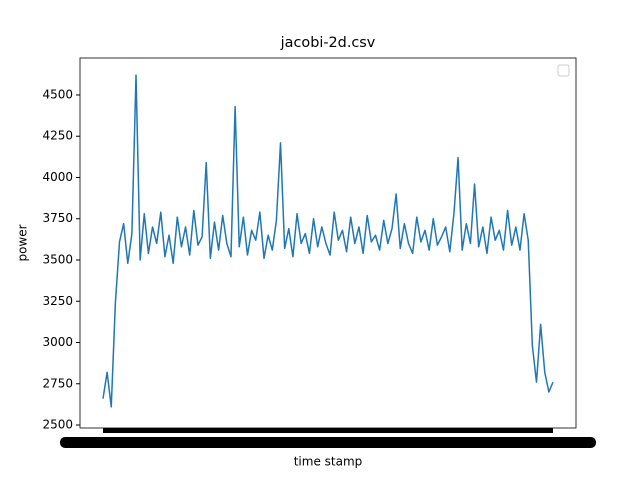 This screenshot has width=640, height=480. What do you see at coordinates (328, 430) in the screenshot?
I see `x-tick-marks` at bounding box center [328, 430].